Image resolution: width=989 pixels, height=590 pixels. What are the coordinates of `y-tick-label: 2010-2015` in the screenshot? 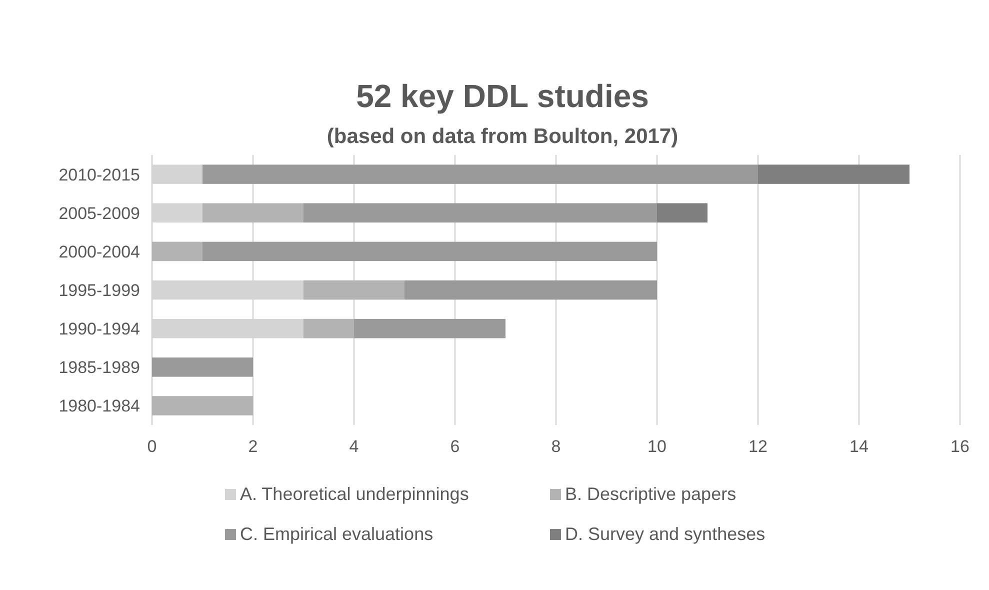 It's located at (99, 174).